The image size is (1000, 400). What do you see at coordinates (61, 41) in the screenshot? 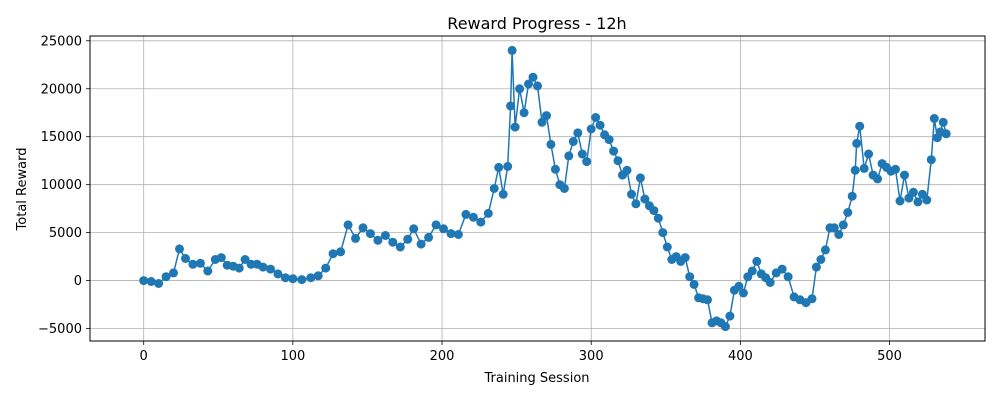
I see `y-tick-label: 25000` at bounding box center [61, 41].